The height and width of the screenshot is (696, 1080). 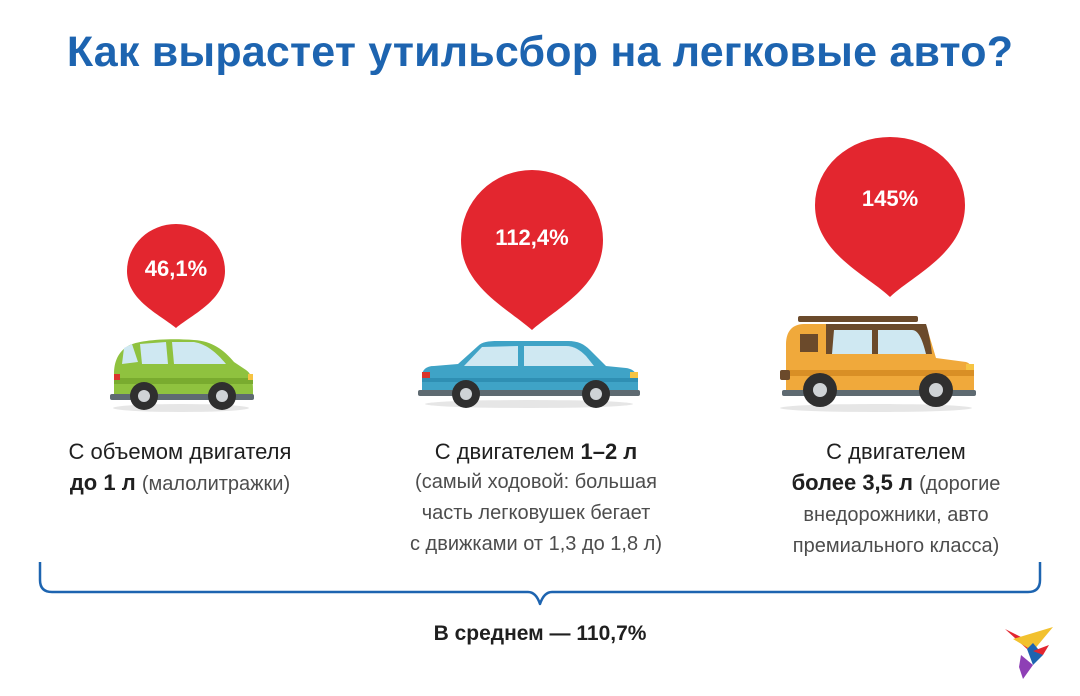 What do you see at coordinates (878, 364) in the screenshot?
I see `orange-suv-icon` at bounding box center [878, 364].